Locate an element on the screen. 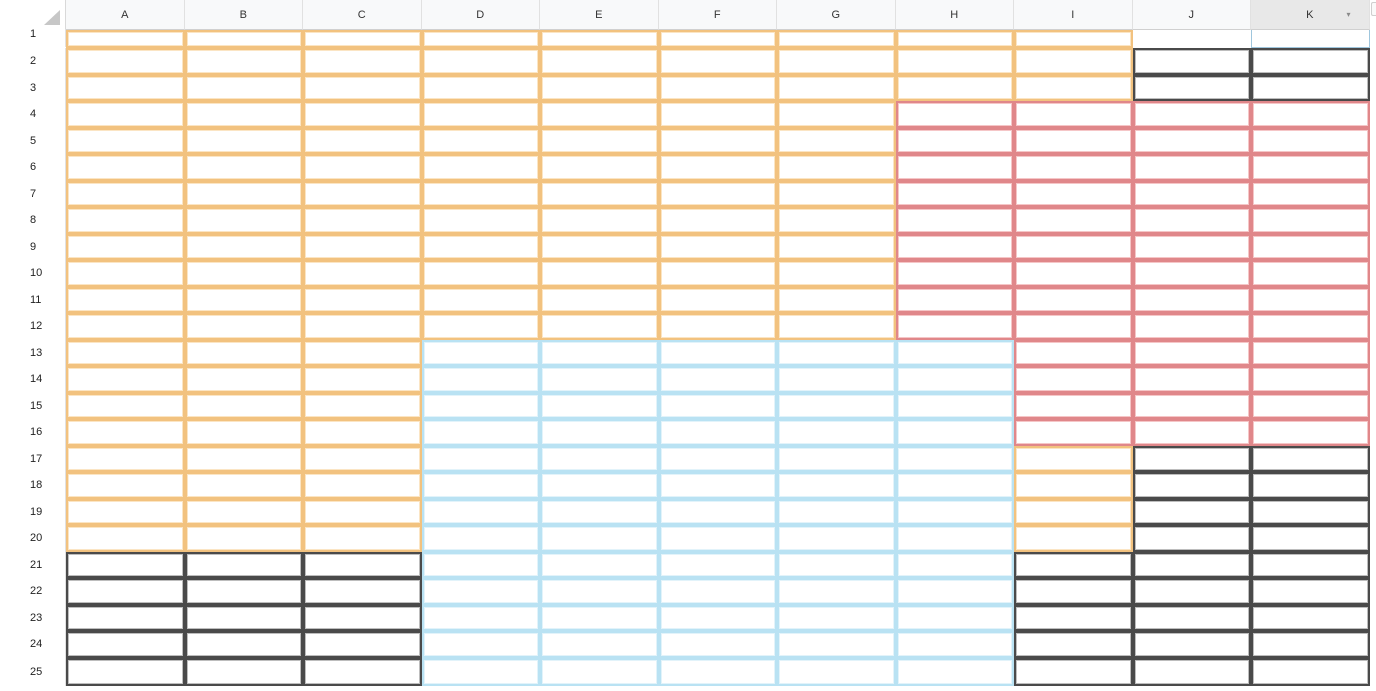 This screenshot has height=691, width=1376. cell-h8 is located at coordinates (954, 220).